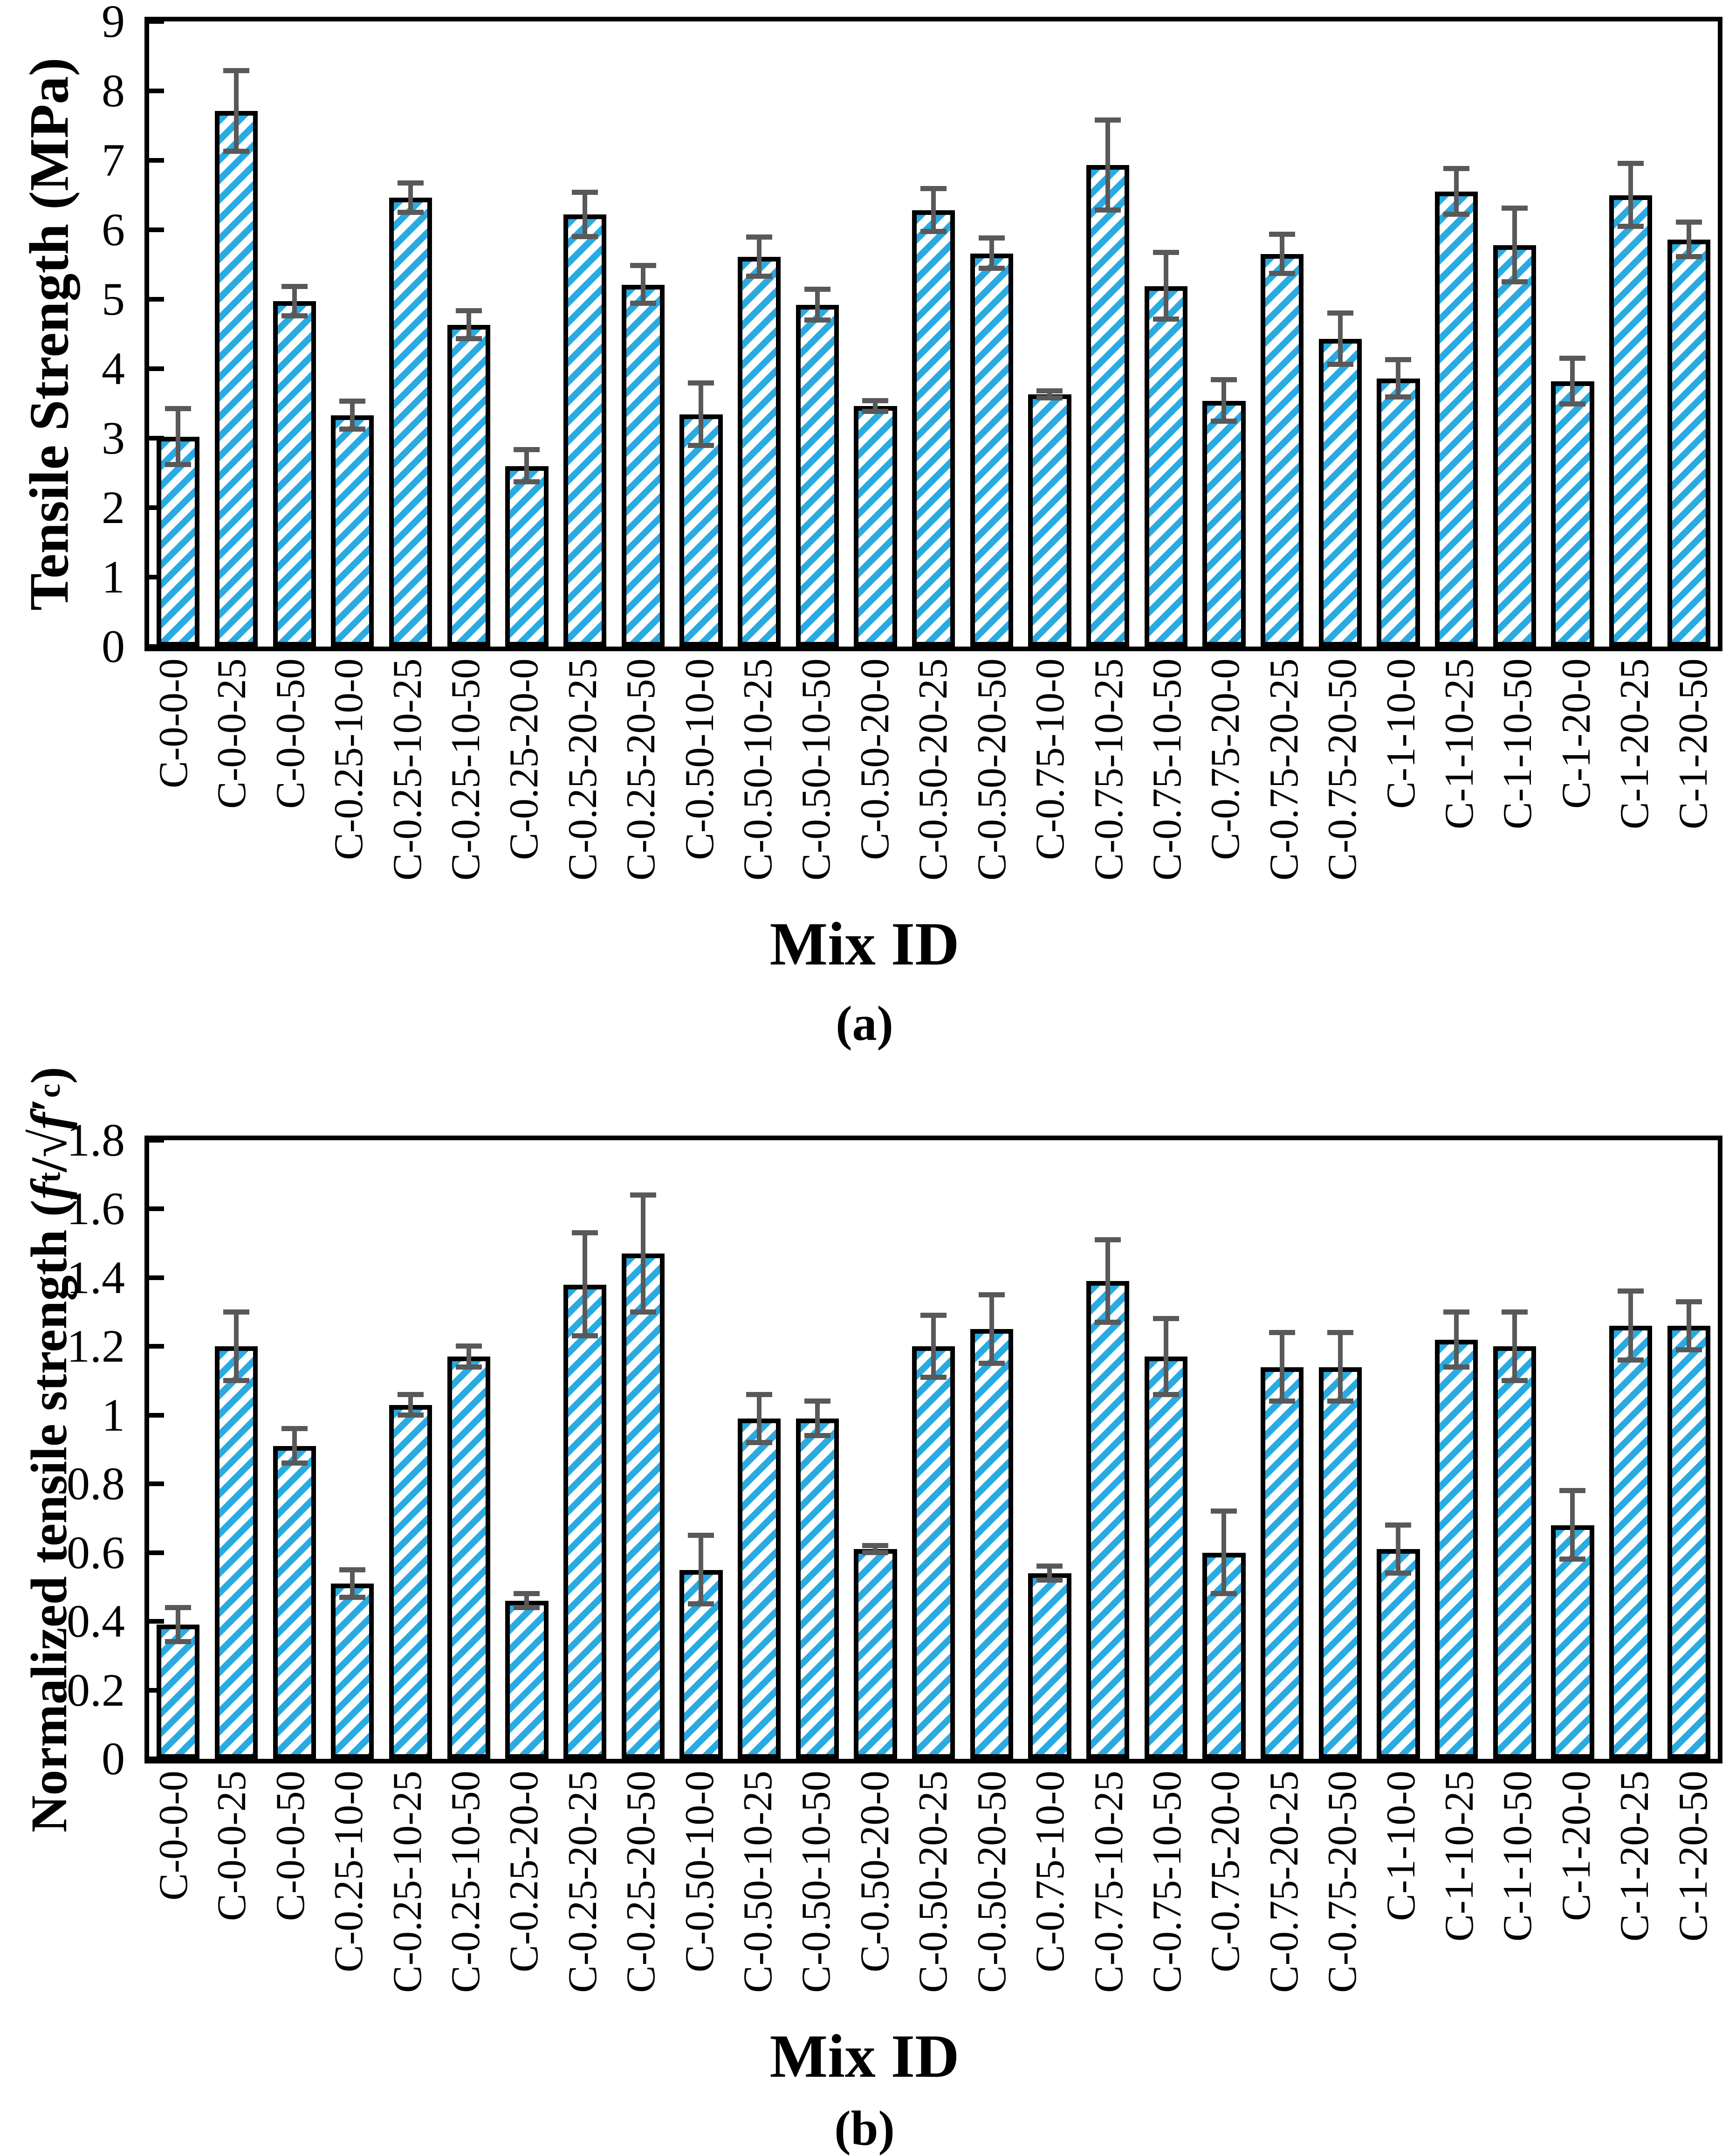 This screenshot has width=1729, height=2156. I want to click on y-tick-label: 7, so click(113, 160).